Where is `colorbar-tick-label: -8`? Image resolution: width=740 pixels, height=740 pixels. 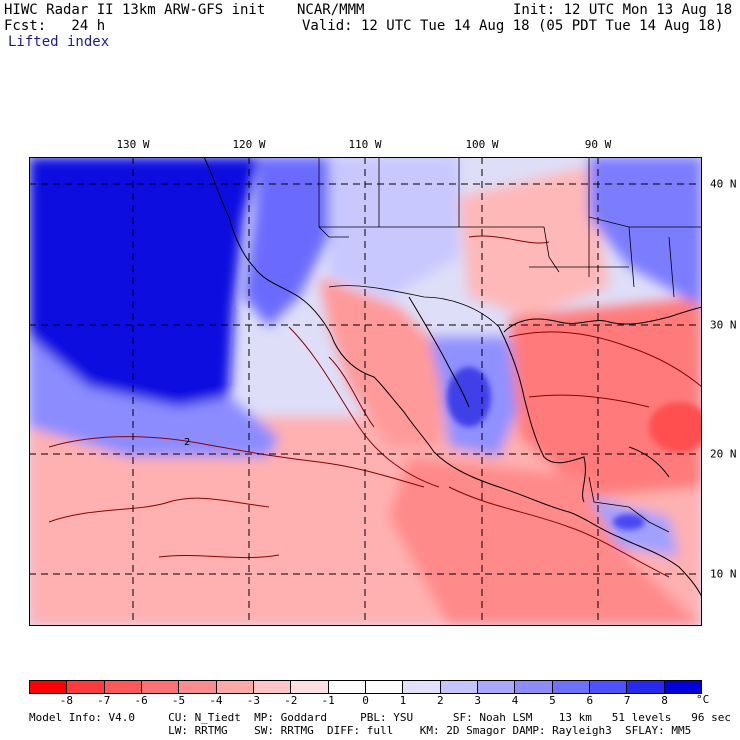
colorbar-tick-label: -8 is located at coordinates (66, 700).